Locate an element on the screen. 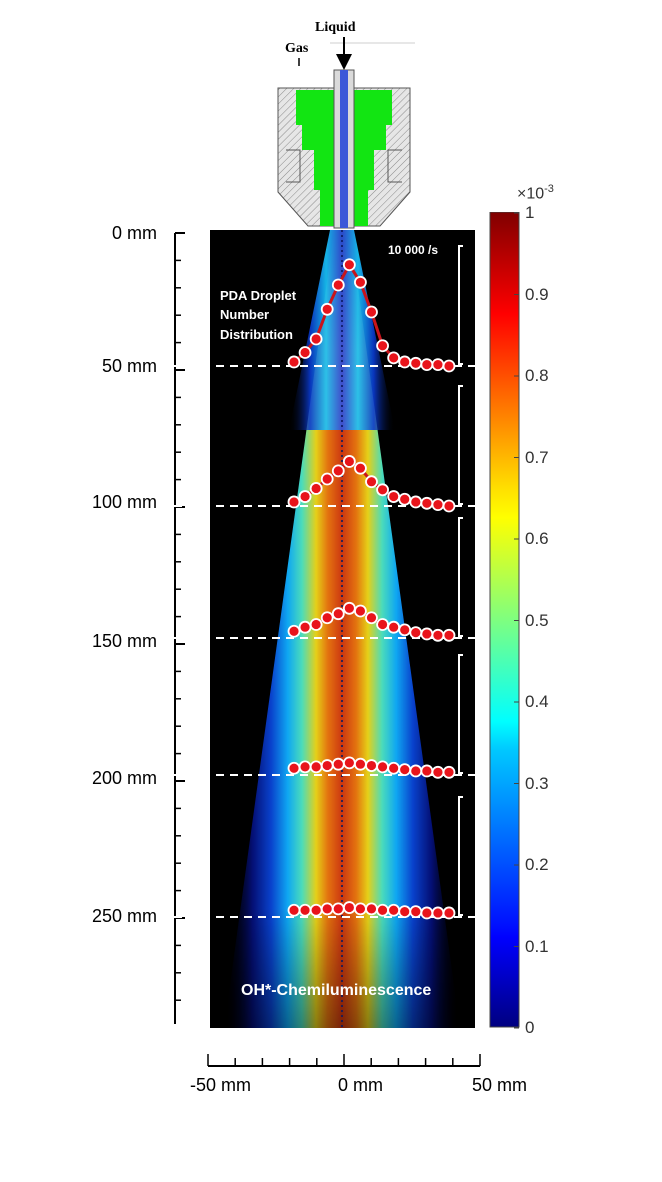  y-tick-label-150: 150 mm is located at coordinates (124, 641).